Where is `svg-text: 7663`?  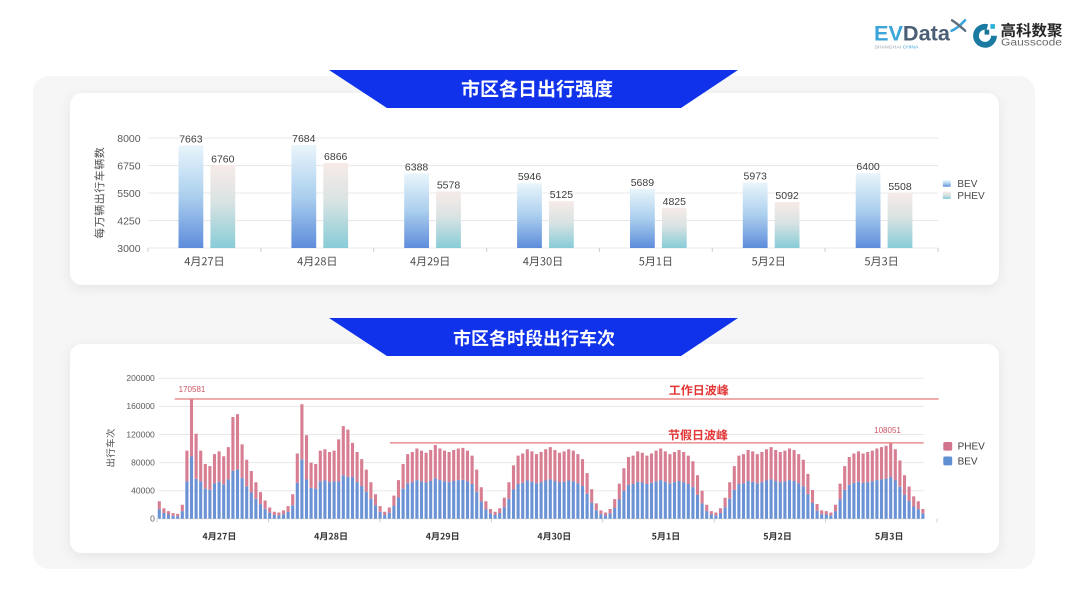 svg-text: 7663 is located at coordinates (191, 139).